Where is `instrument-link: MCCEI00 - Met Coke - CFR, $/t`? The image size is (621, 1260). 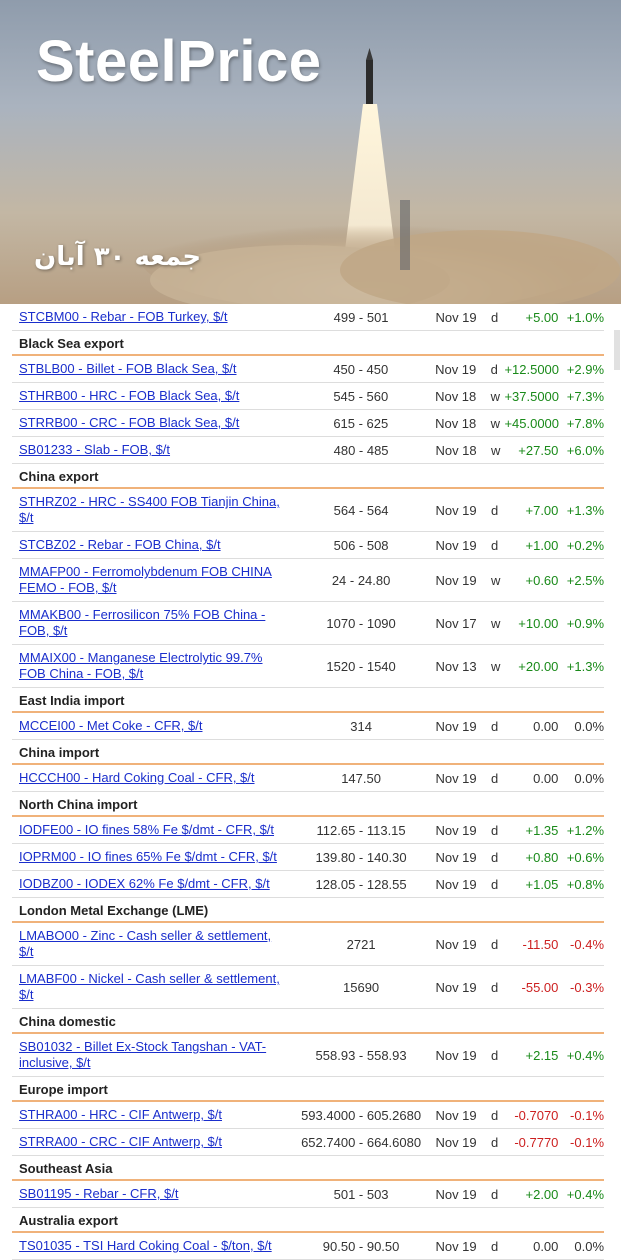 instrument-link: MCCEI00 - Met Coke - CFR, $/t is located at coordinates (111, 725).